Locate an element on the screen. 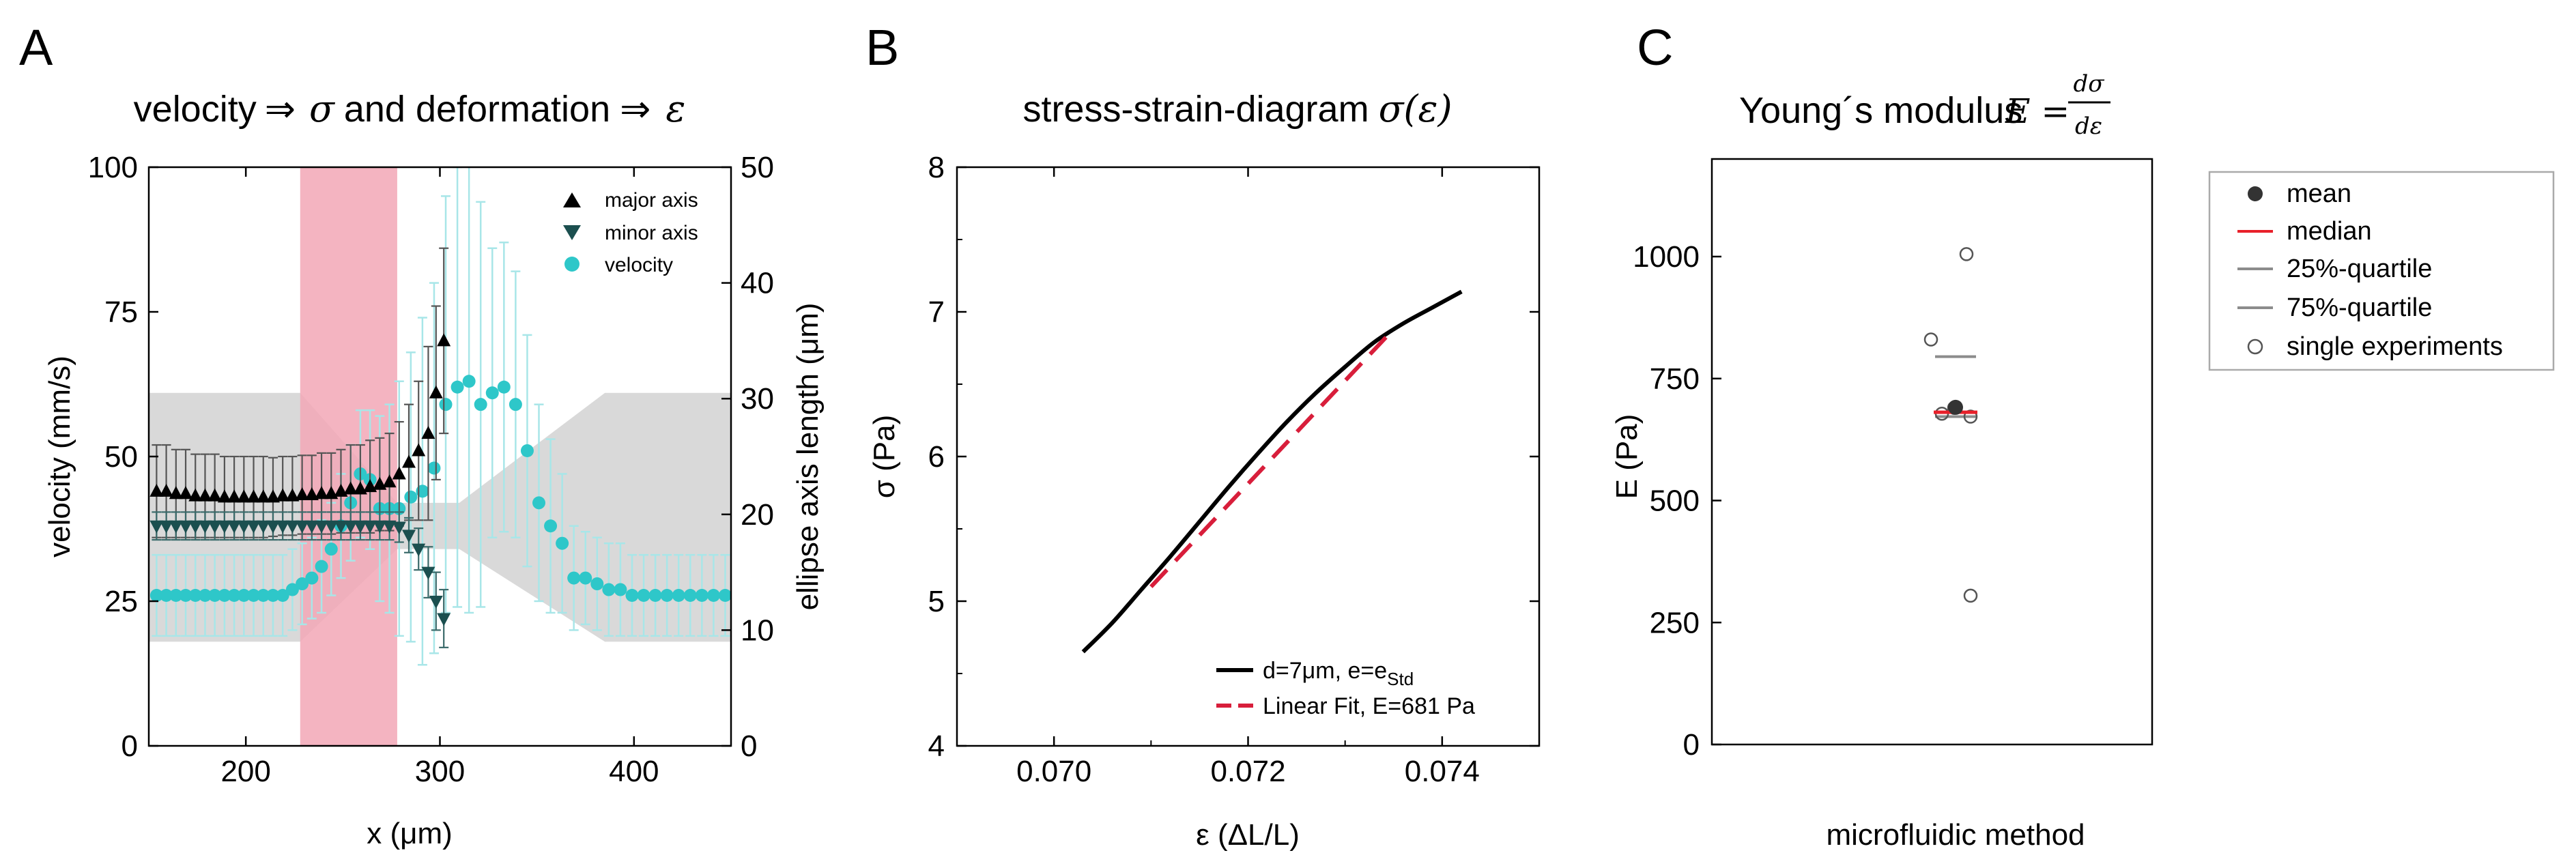 This screenshot has width=2576, height=868. legend-fit: Linear Fit, E=681 Pa is located at coordinates (1345, 706).